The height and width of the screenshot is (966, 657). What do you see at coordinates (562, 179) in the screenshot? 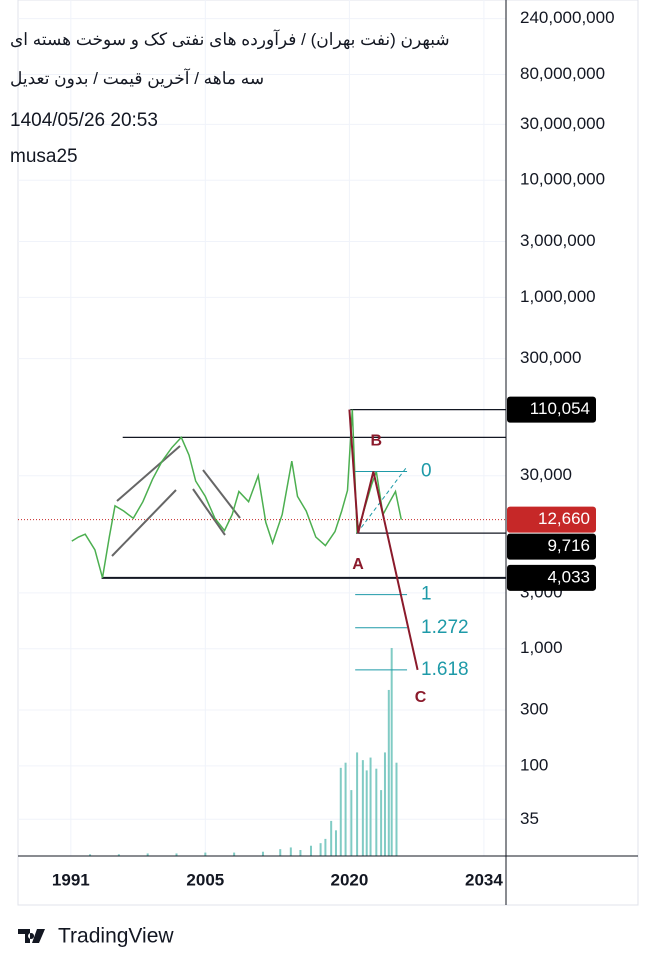
I see `y-tick-label: 10,000,000` at bounding box center [562, 179].